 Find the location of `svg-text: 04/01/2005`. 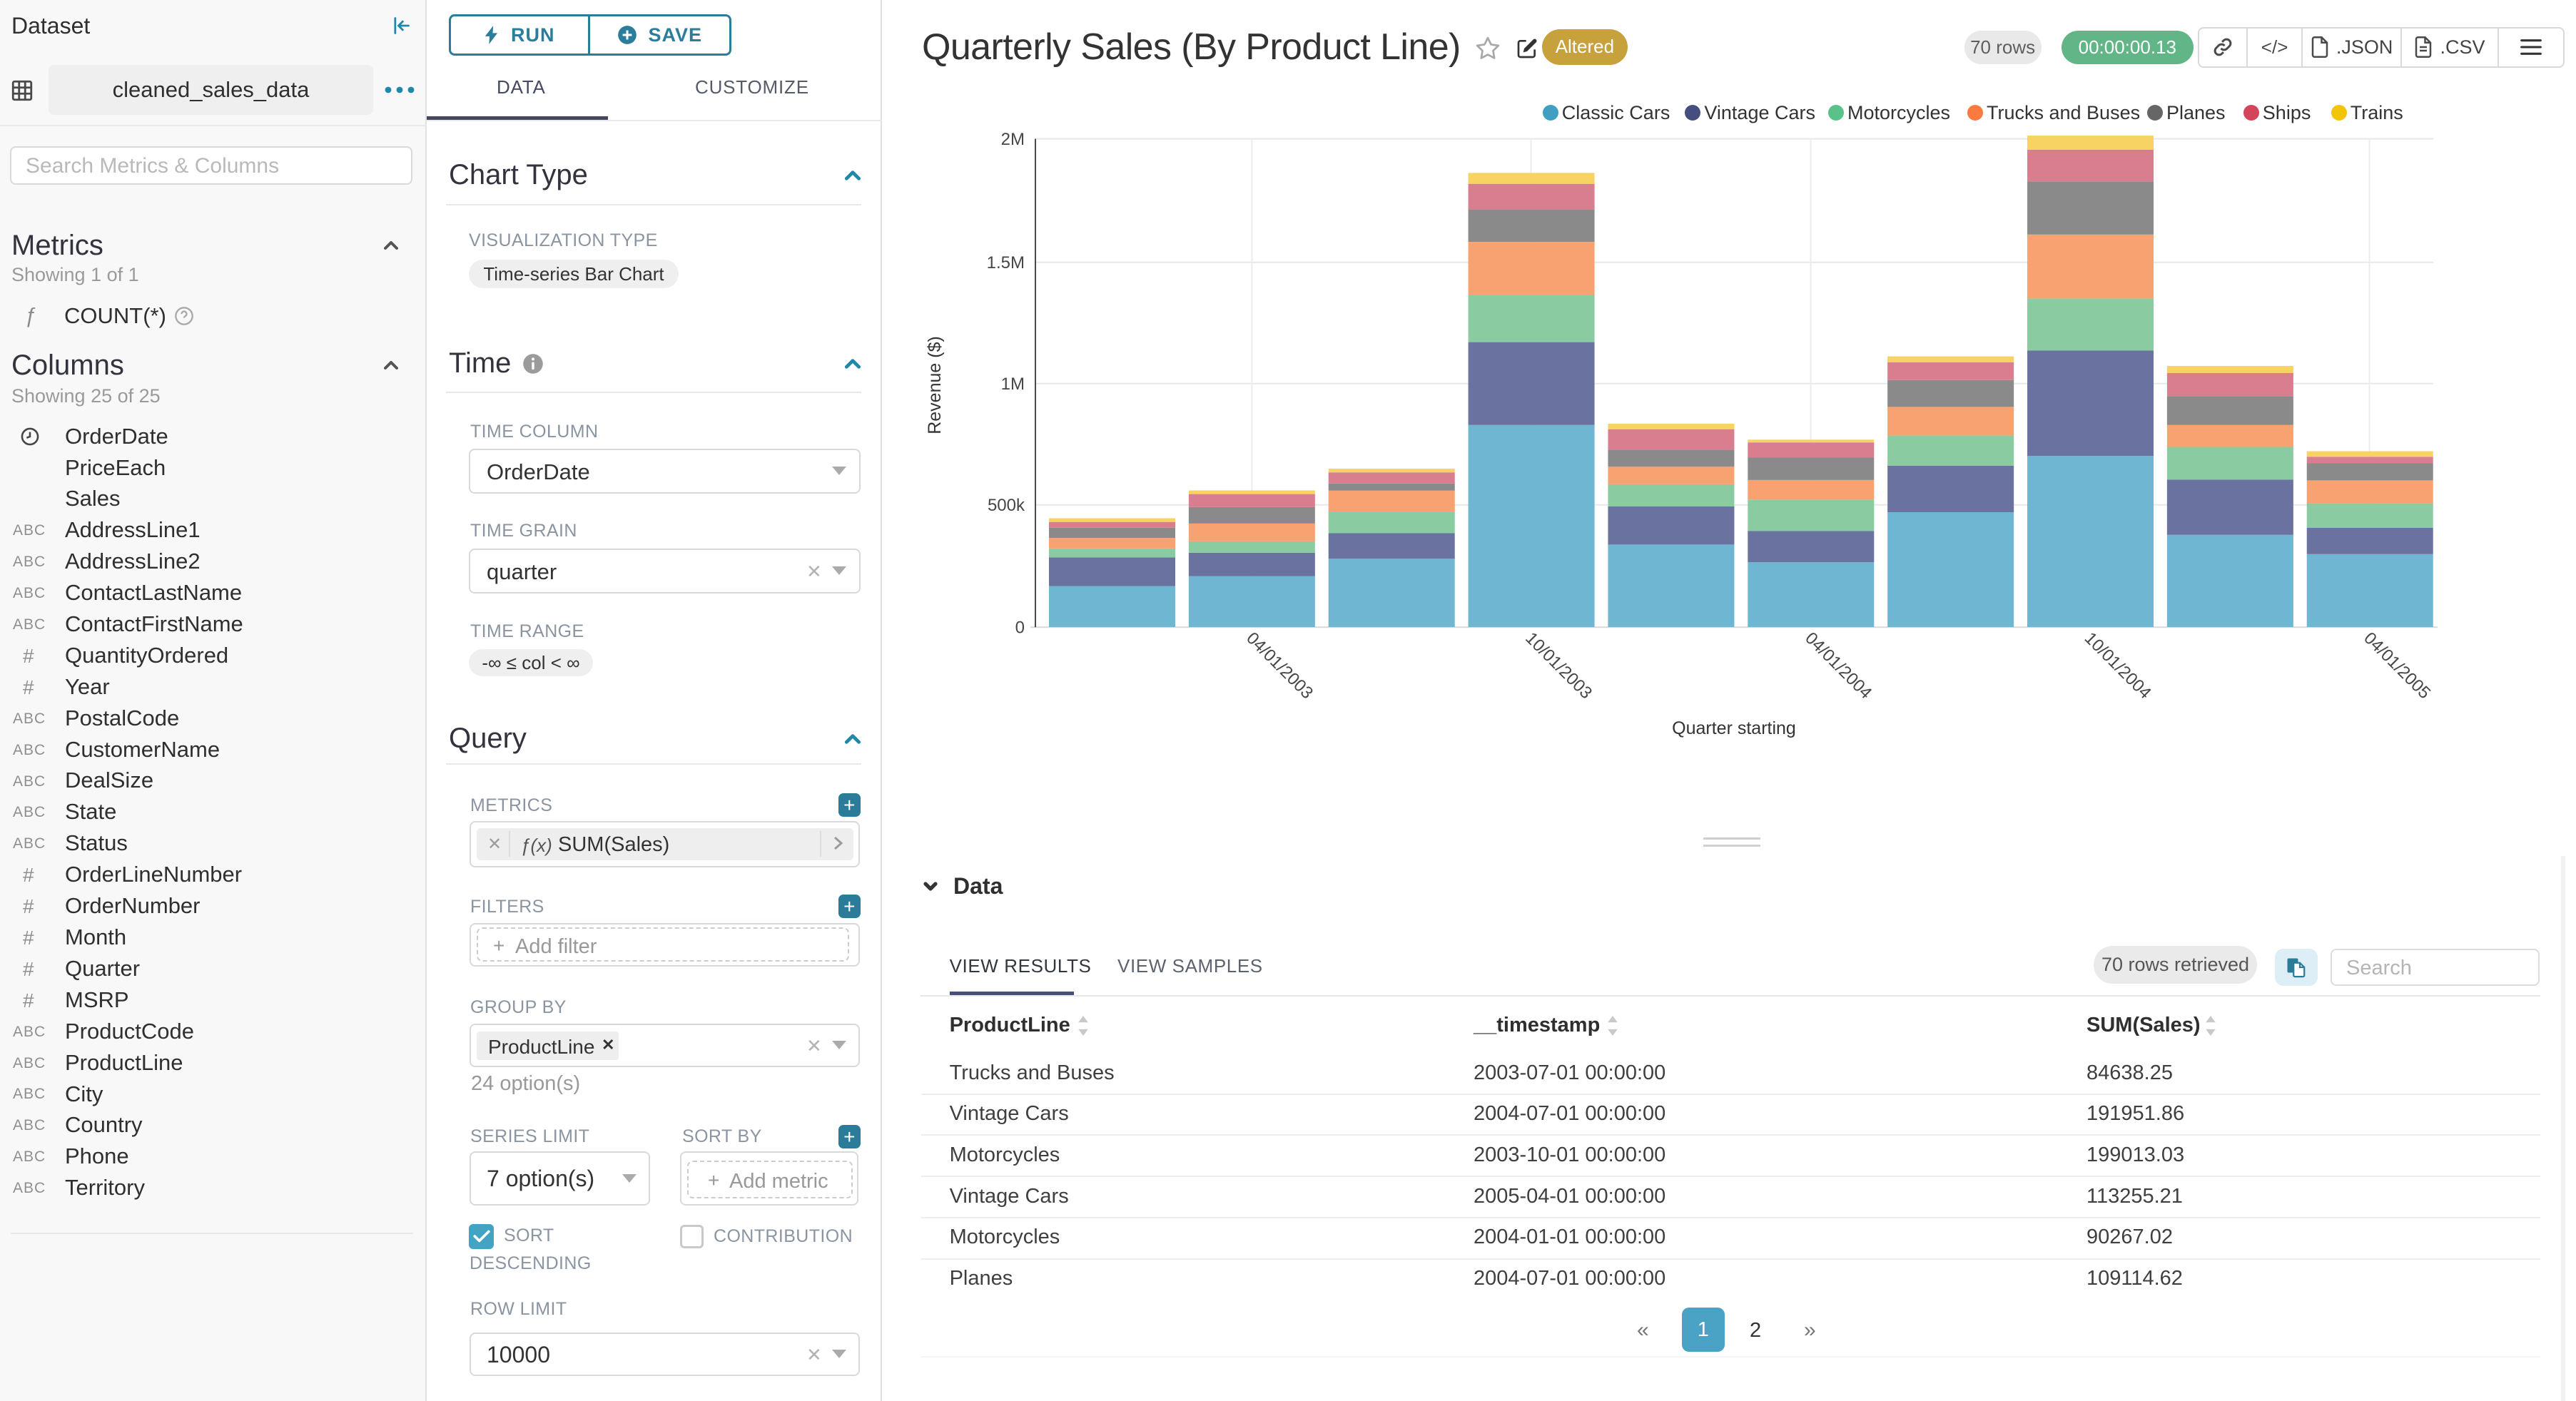

svg-text: 04/01/2005 is located at coordinates (2397, 665).